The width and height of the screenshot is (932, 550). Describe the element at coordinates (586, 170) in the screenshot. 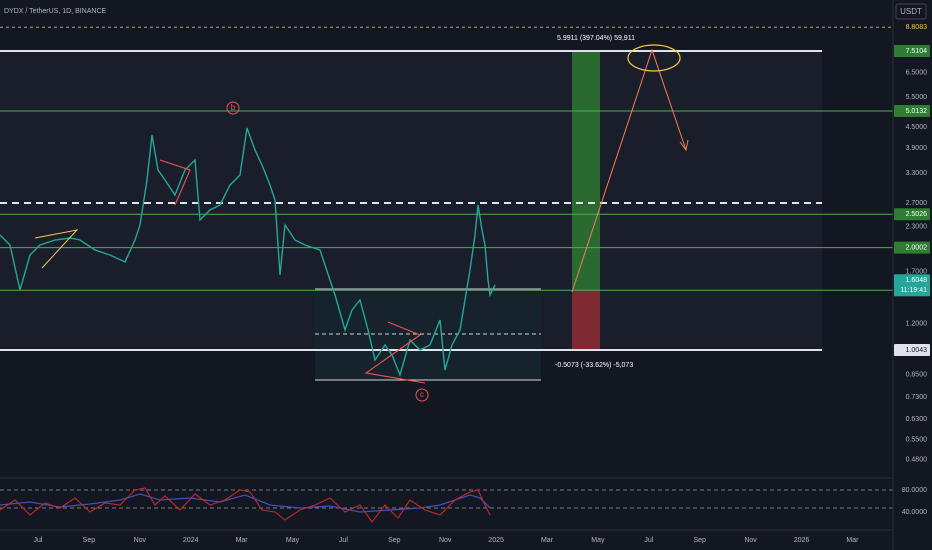

I see `long-profit-zone` at that location.